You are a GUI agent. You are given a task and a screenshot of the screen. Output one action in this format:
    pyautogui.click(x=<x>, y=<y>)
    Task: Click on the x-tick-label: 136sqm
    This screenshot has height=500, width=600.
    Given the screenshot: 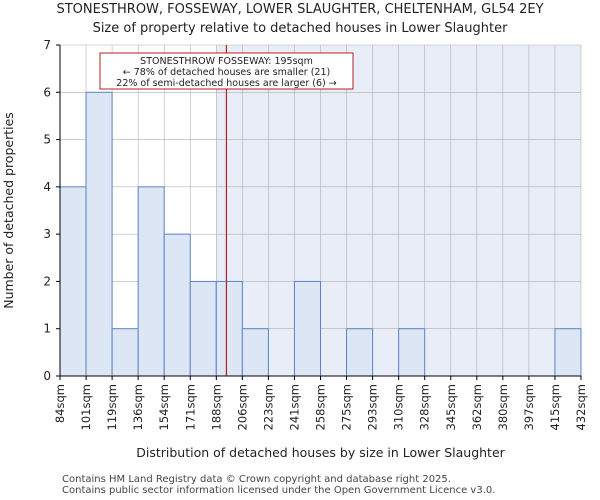 What is the action you would take?
    pyautogui.click(x=138, y=407)
    